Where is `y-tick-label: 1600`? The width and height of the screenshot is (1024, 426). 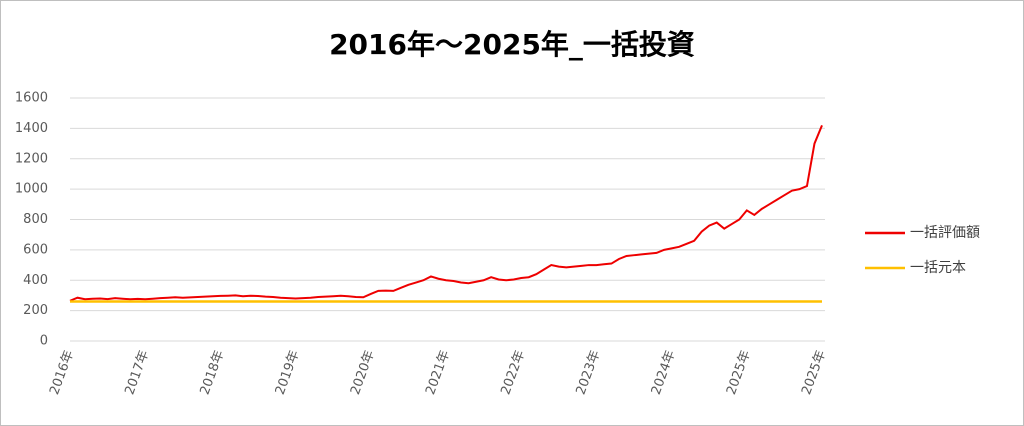
y-tick-label: 1600 is located at coordinates (31, 98).